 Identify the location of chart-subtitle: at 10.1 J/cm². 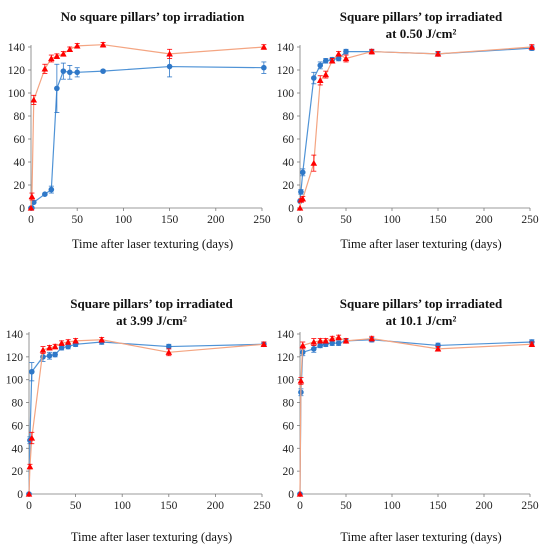
(421, 320).